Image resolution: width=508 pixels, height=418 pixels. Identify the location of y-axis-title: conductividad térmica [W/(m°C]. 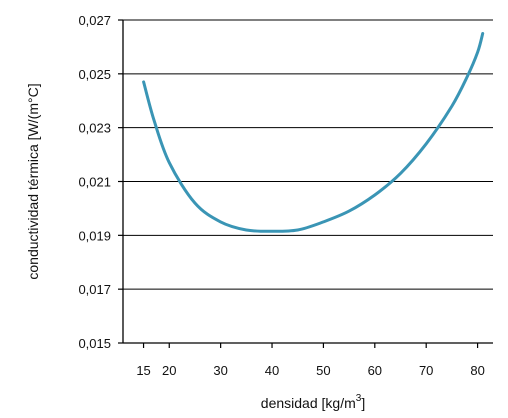
(33, 181).